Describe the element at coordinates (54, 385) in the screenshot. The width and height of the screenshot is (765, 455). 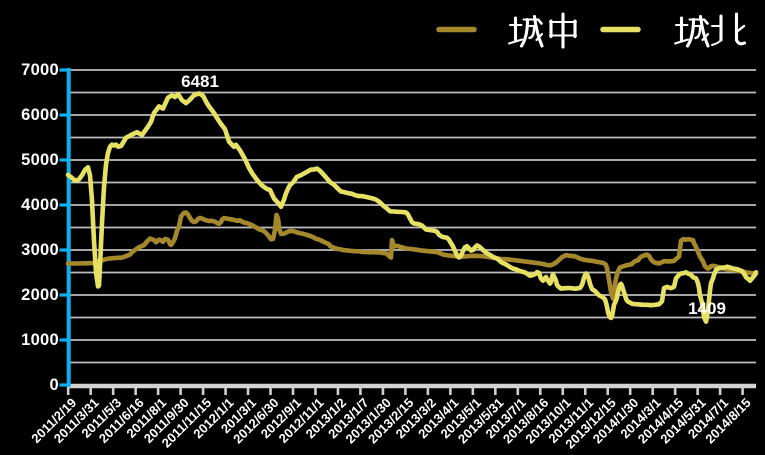
I see `svg-text: 0` at that location.